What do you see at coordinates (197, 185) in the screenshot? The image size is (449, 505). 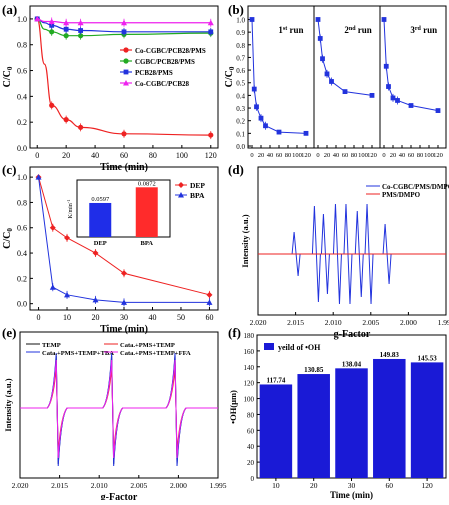 I see `c-legend-label: DEP` at bounding box center [197, 185].